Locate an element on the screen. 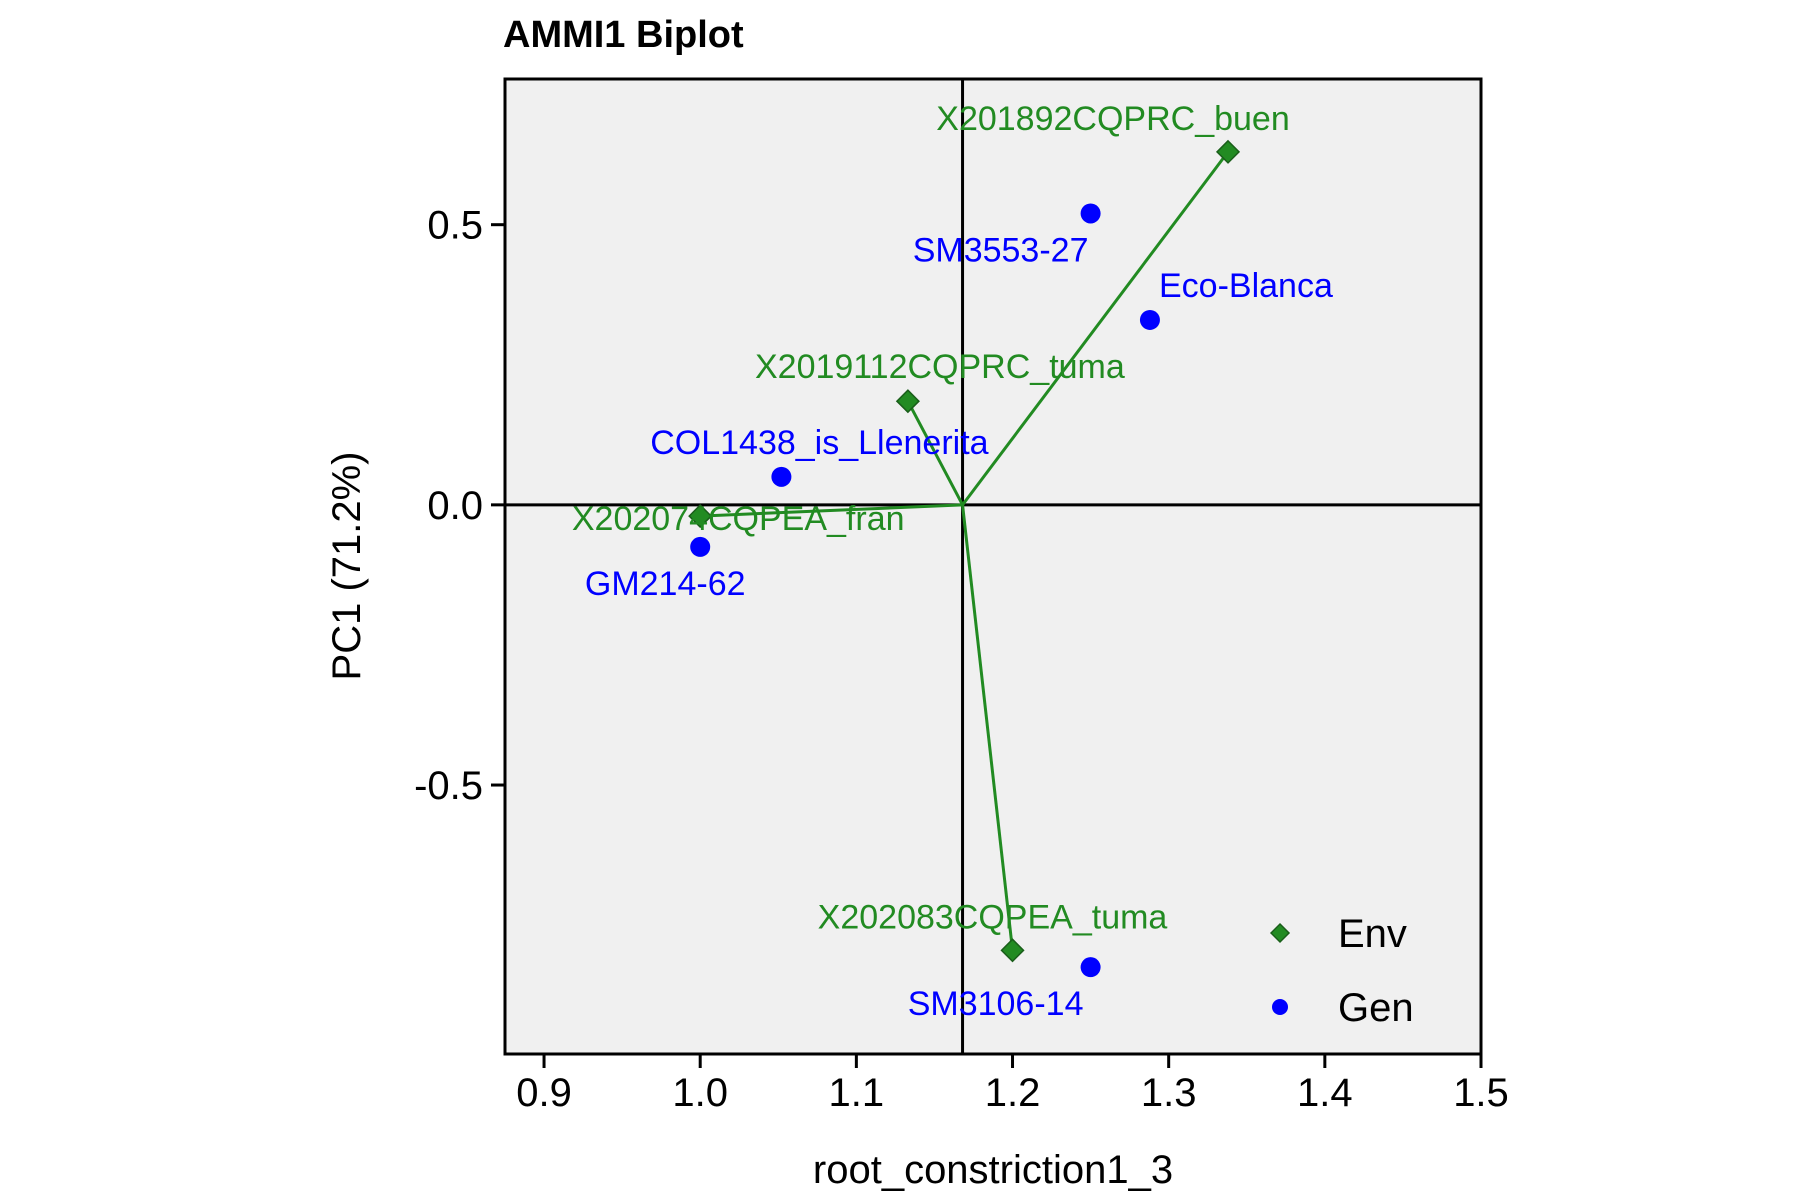  env-label: X201892CQPRC_buen is located at coordinates (1112, 119).